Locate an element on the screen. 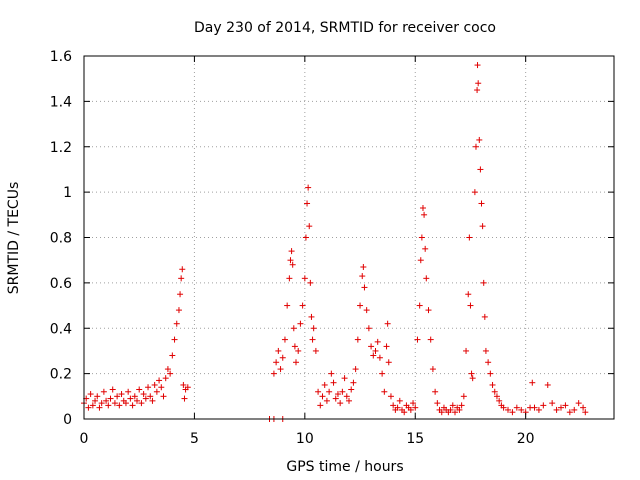 This screenshot has width=640, height=480. y-tick-label: 0.4 is located at coordinates (61, 329).